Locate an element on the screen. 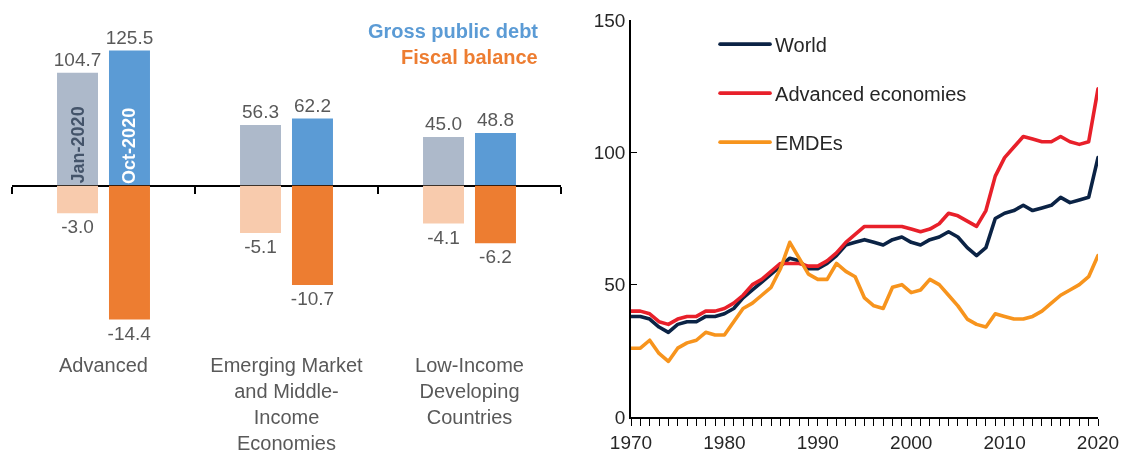  x-tick-label: 2000 is located at coordinates (911, 442).